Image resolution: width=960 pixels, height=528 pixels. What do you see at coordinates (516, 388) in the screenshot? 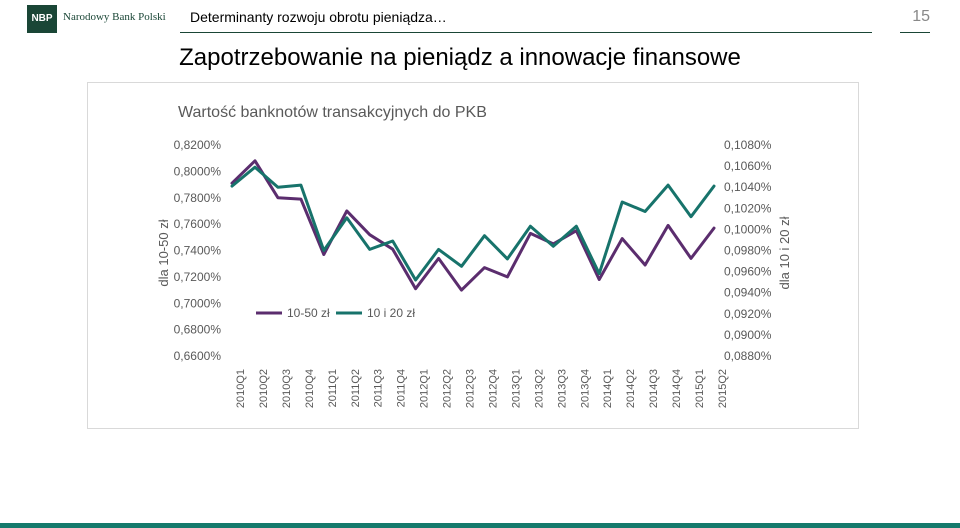
I see `x-tick-label: 2013Q1` at bounding box center [516, 388].